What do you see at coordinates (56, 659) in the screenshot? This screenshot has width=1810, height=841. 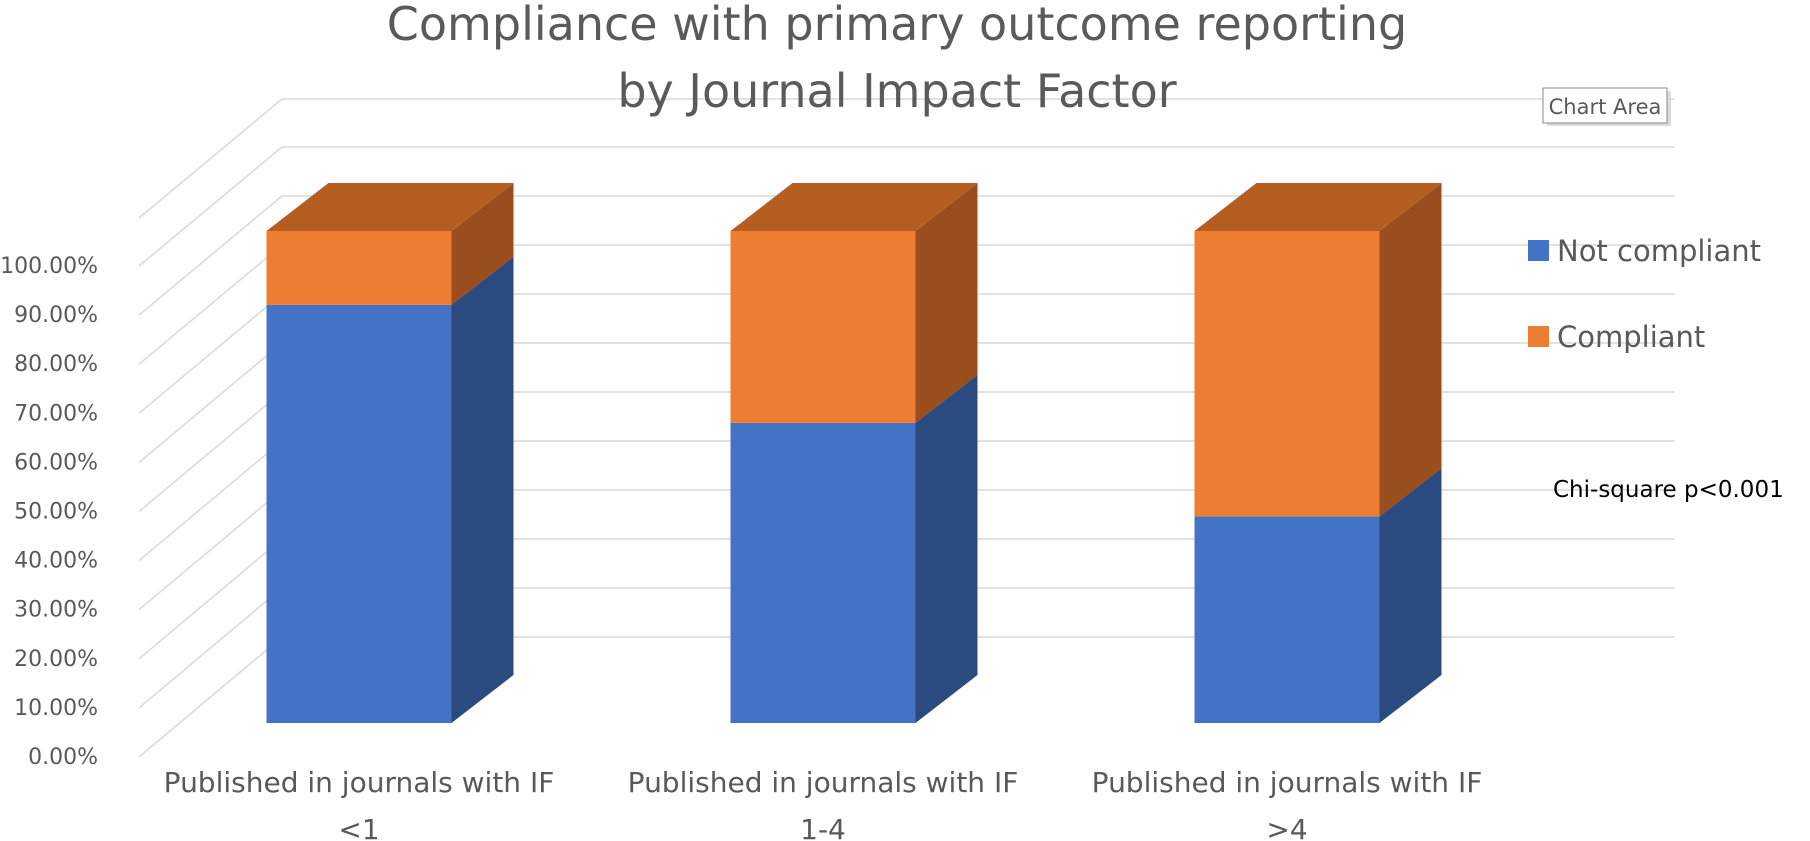 I see `y-tick-label: 20.00%` at bounding box center [56, 659].